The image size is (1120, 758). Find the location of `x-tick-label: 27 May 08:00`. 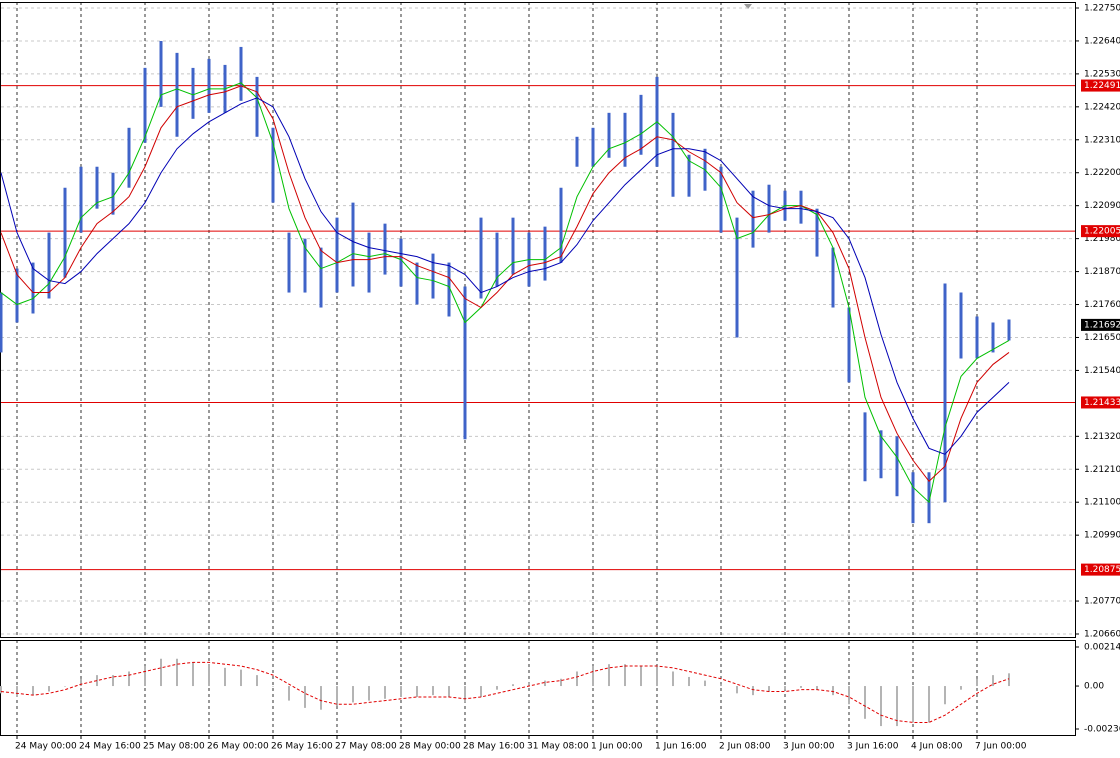

x-tick-label: 27 May 08:00 is located at coordinates (366, 747).